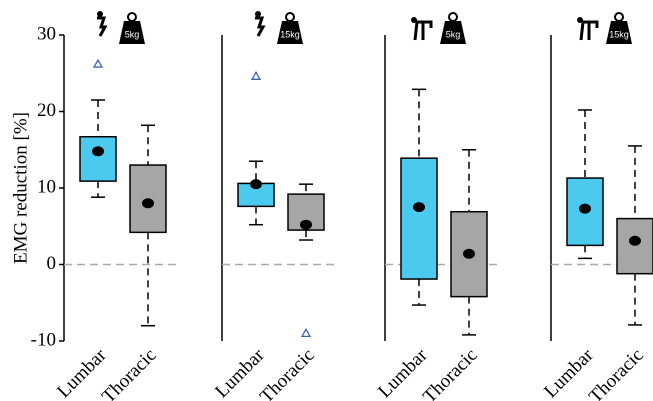  Describe the element at coordinates (46, 33) in the screenshot. I see `y-tick-label: 30` at that location.